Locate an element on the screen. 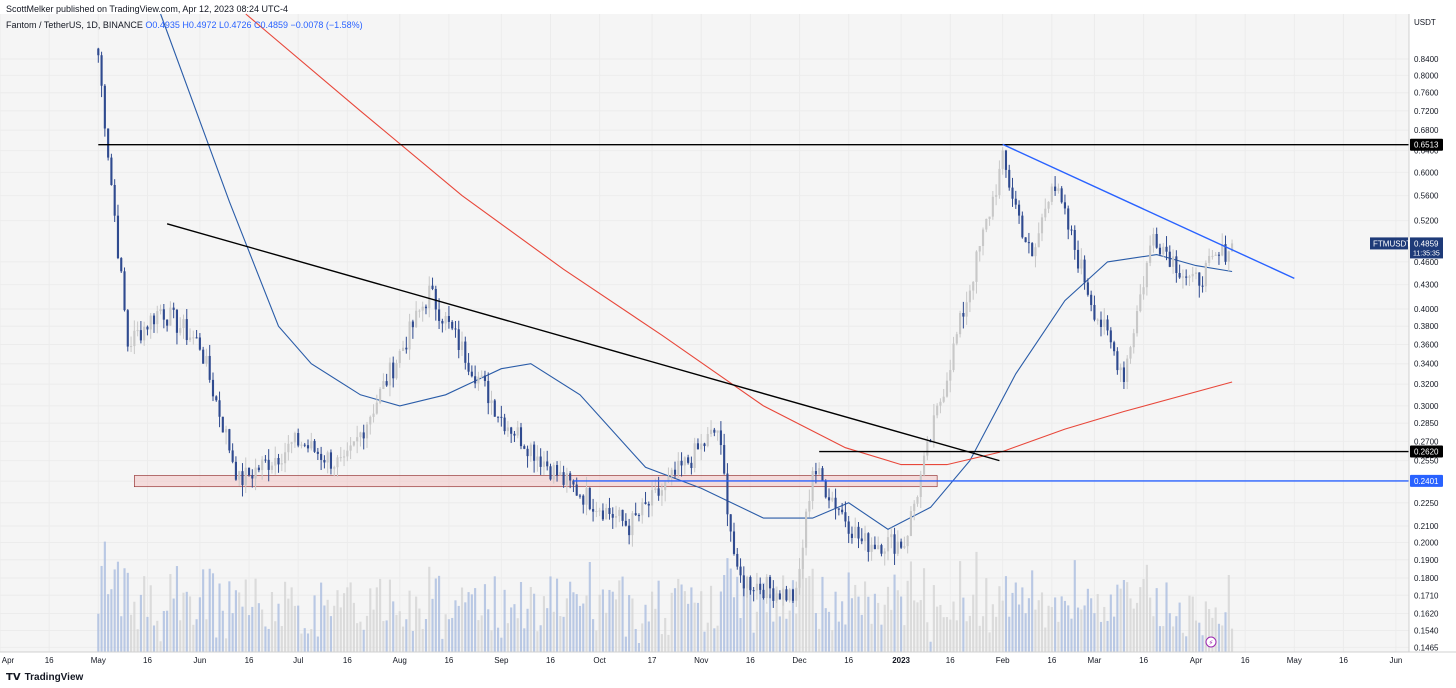 The image size is (1456, 688). price-tag-bg is located at coordinates (1426, 144).